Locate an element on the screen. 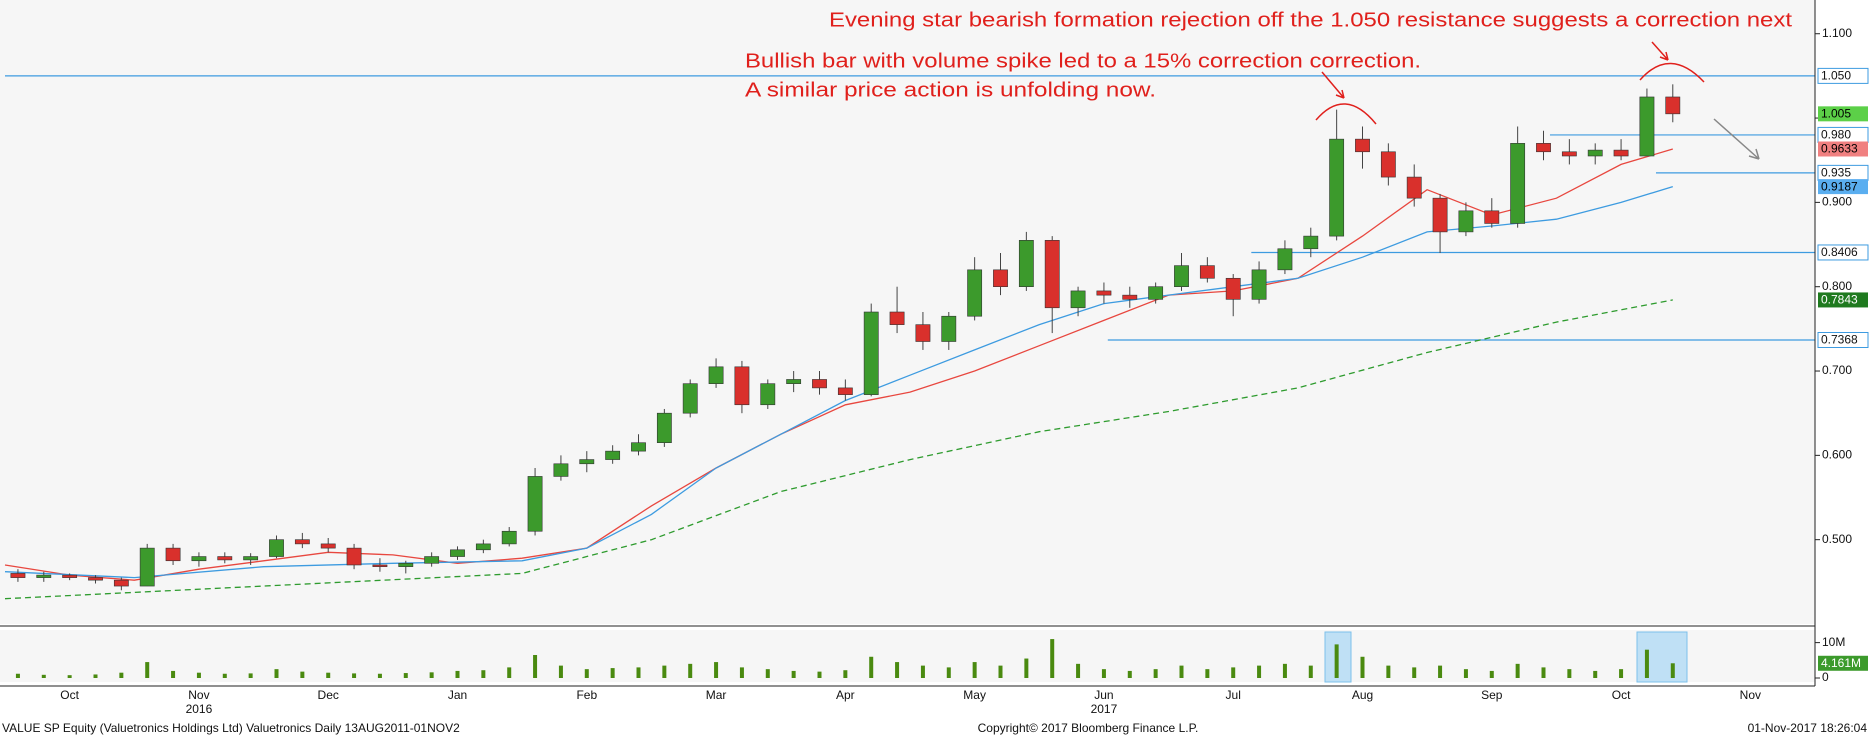 This screenshot has width=1870, height=738. footer-right: 01-Nov-2017 18:26:04 is located at coordinates (1808, 728).